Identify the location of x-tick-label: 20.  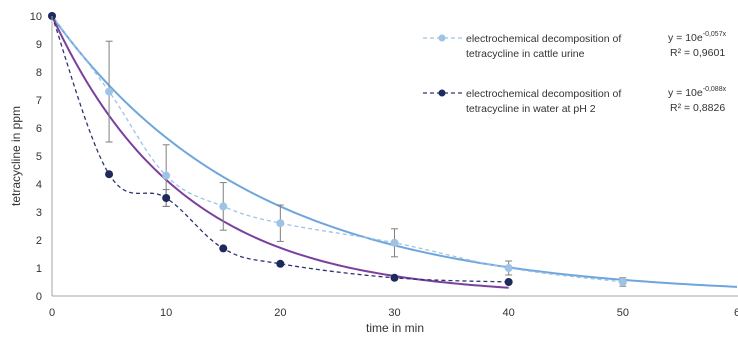
(280, 313).